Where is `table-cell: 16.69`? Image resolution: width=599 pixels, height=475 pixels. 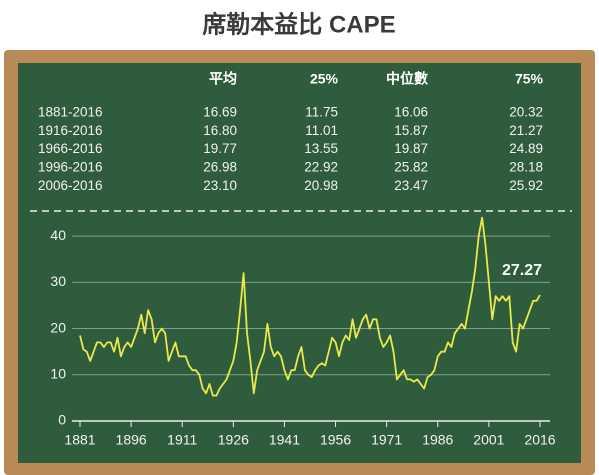 table-cell: 16.69 is located at coordinates (220, 112).